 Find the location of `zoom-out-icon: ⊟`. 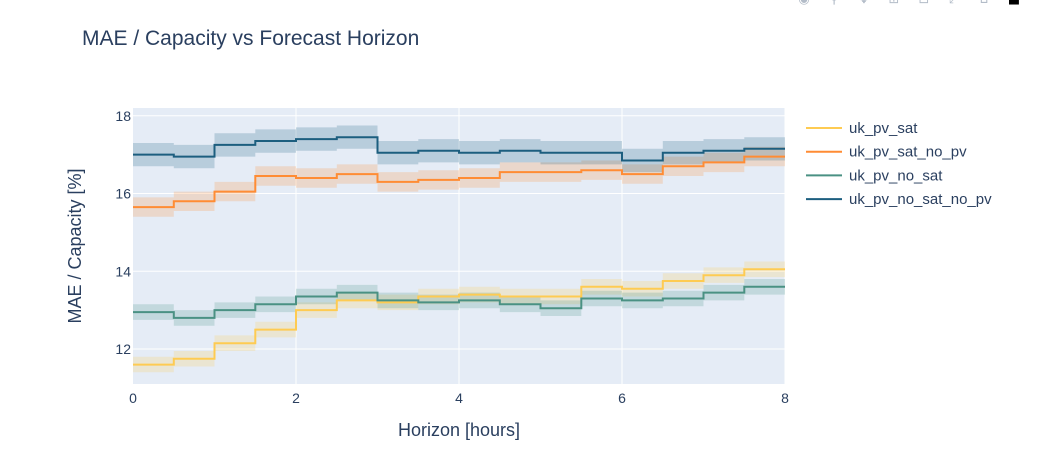

zoom-out-icon: ⊟ is located at coordinates (924, 4).